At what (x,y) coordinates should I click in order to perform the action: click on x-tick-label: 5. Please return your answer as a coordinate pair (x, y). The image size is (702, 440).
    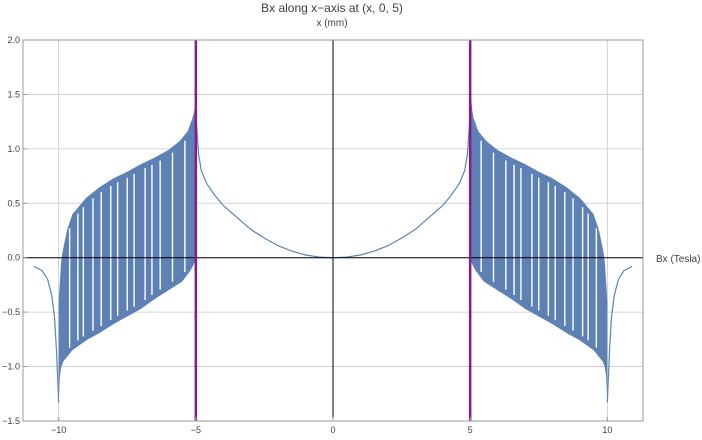
    Looking at the image, I should click on (470, 430).